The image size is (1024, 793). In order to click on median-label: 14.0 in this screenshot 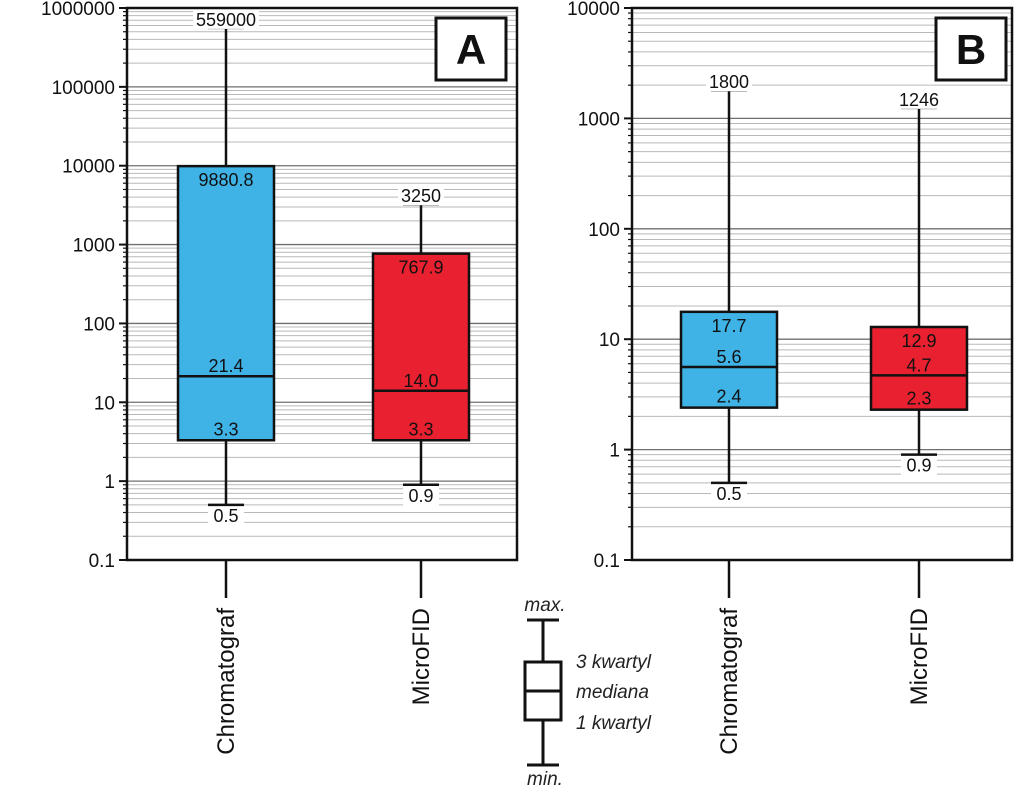, I will do `click(420, 381)`.